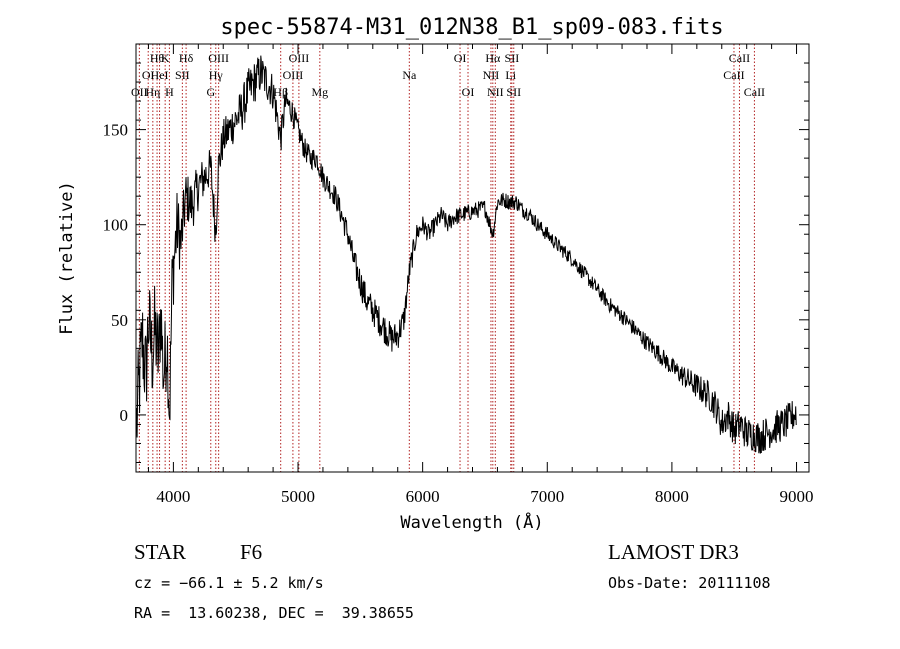 The height and width of the screenshot is (649, 900). I want to click on line-label-16-0: Na, so click(409, 75).